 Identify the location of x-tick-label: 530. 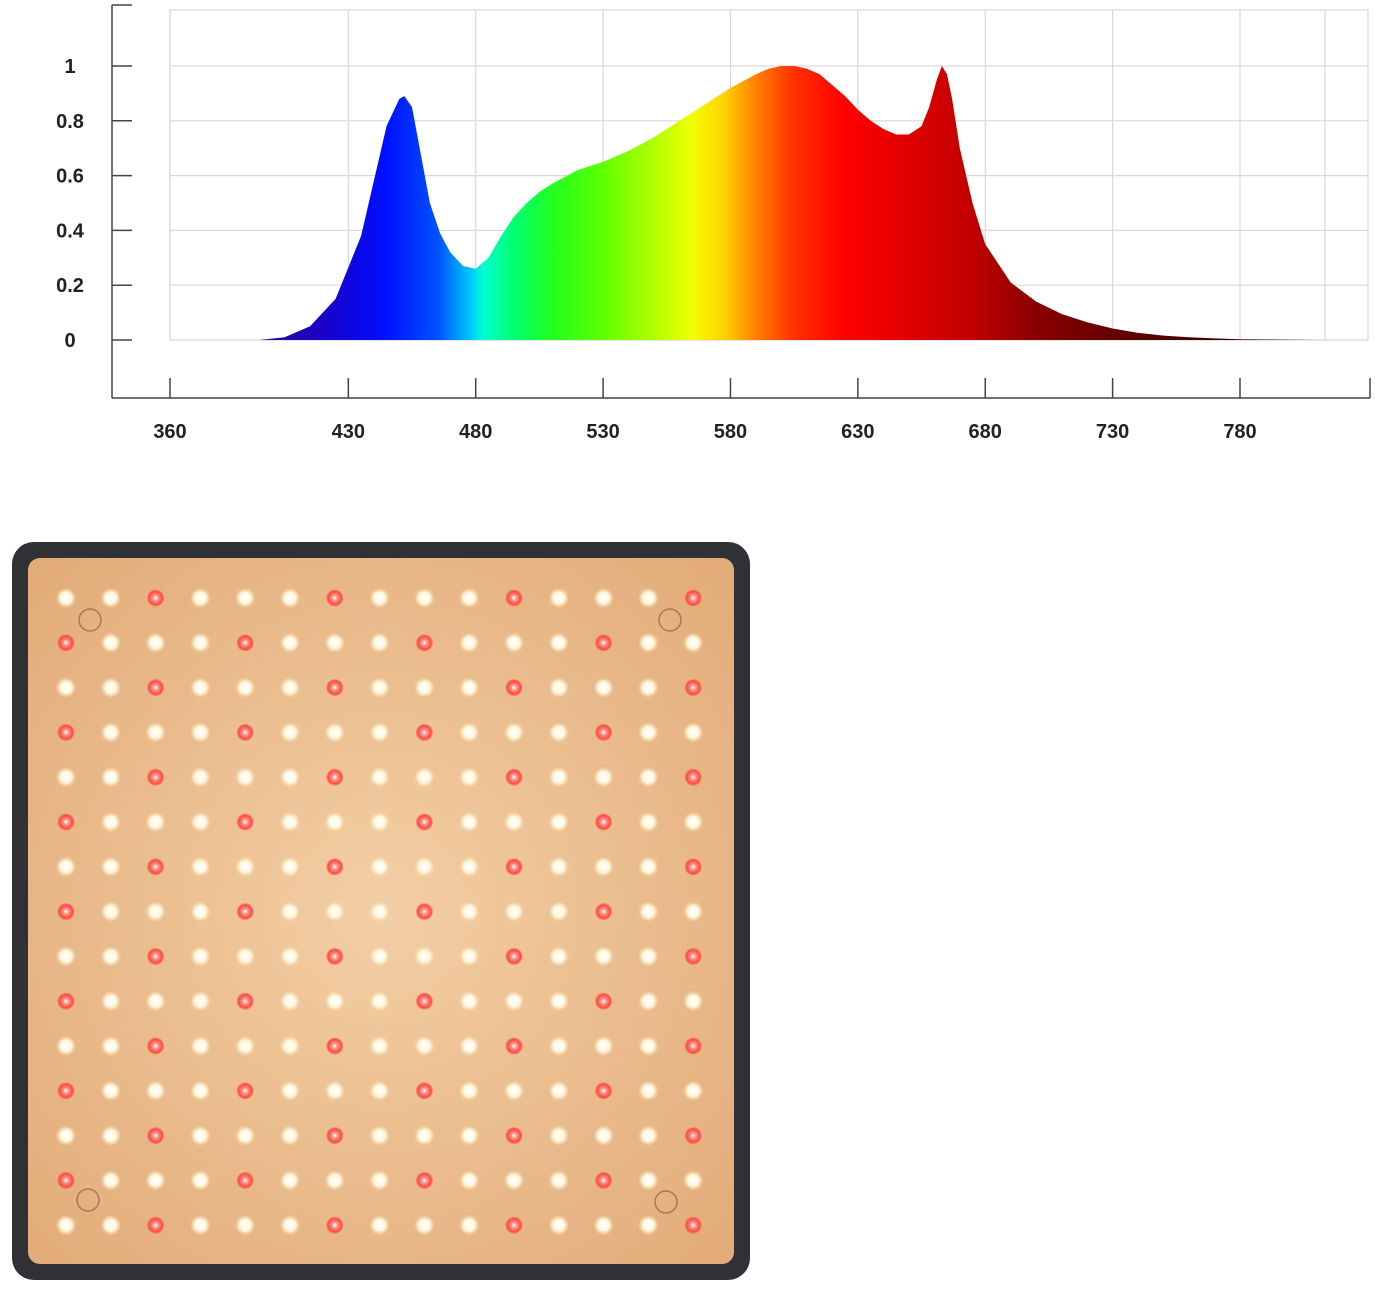
(602, 432).